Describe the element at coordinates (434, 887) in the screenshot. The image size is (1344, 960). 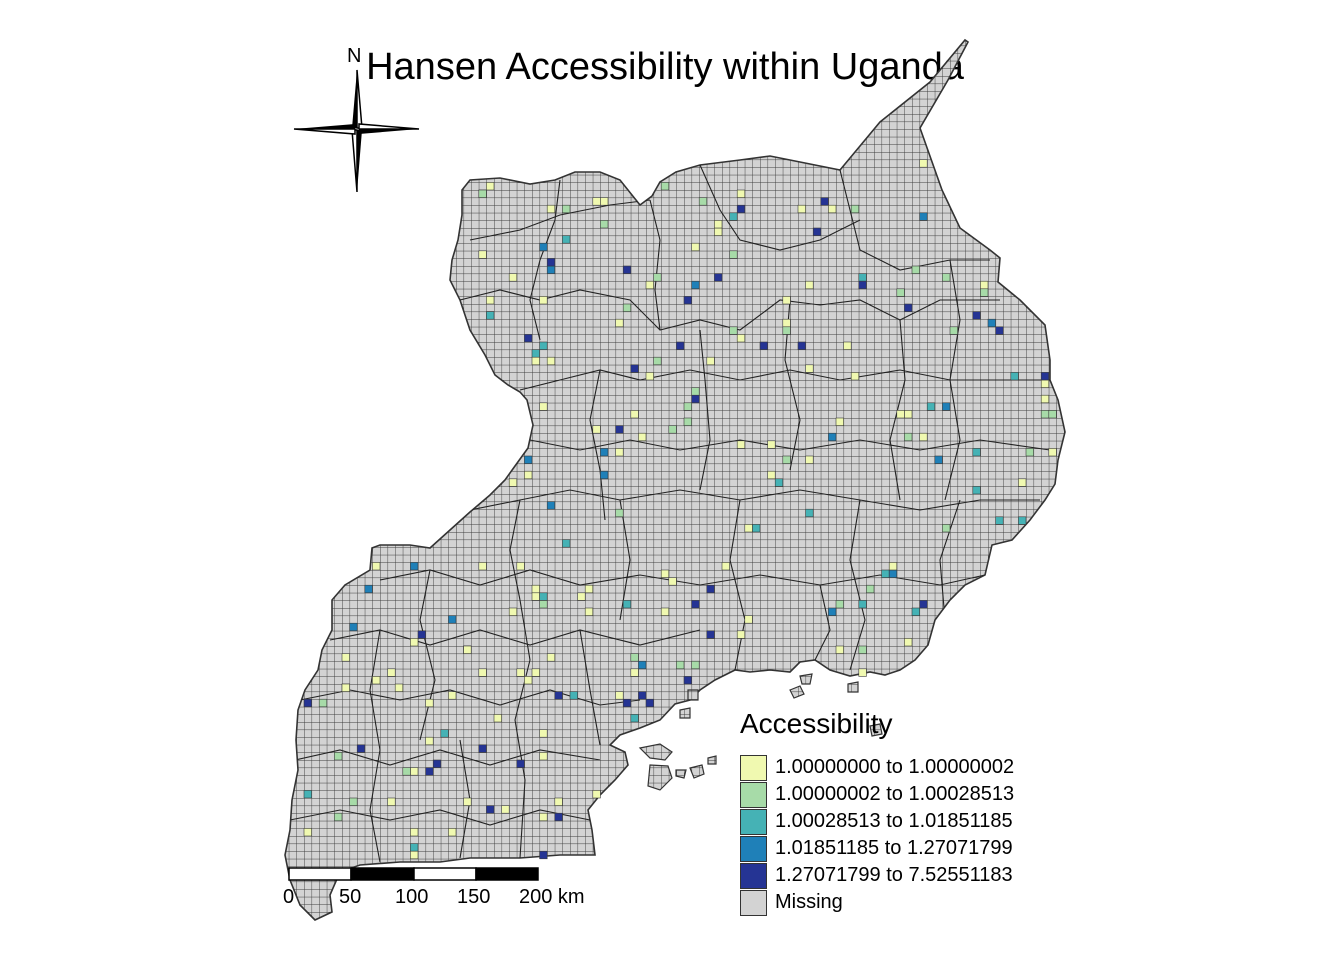
I see `scale-bar-icon: 0 50 100 150 200 km` at that location.